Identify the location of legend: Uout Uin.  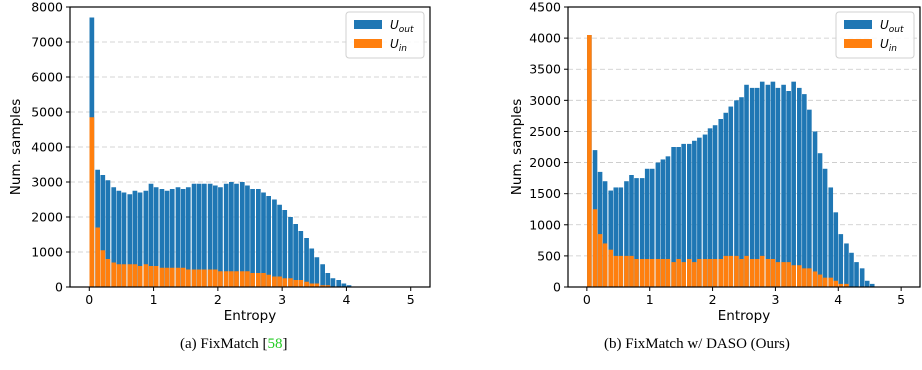
(385, 35).